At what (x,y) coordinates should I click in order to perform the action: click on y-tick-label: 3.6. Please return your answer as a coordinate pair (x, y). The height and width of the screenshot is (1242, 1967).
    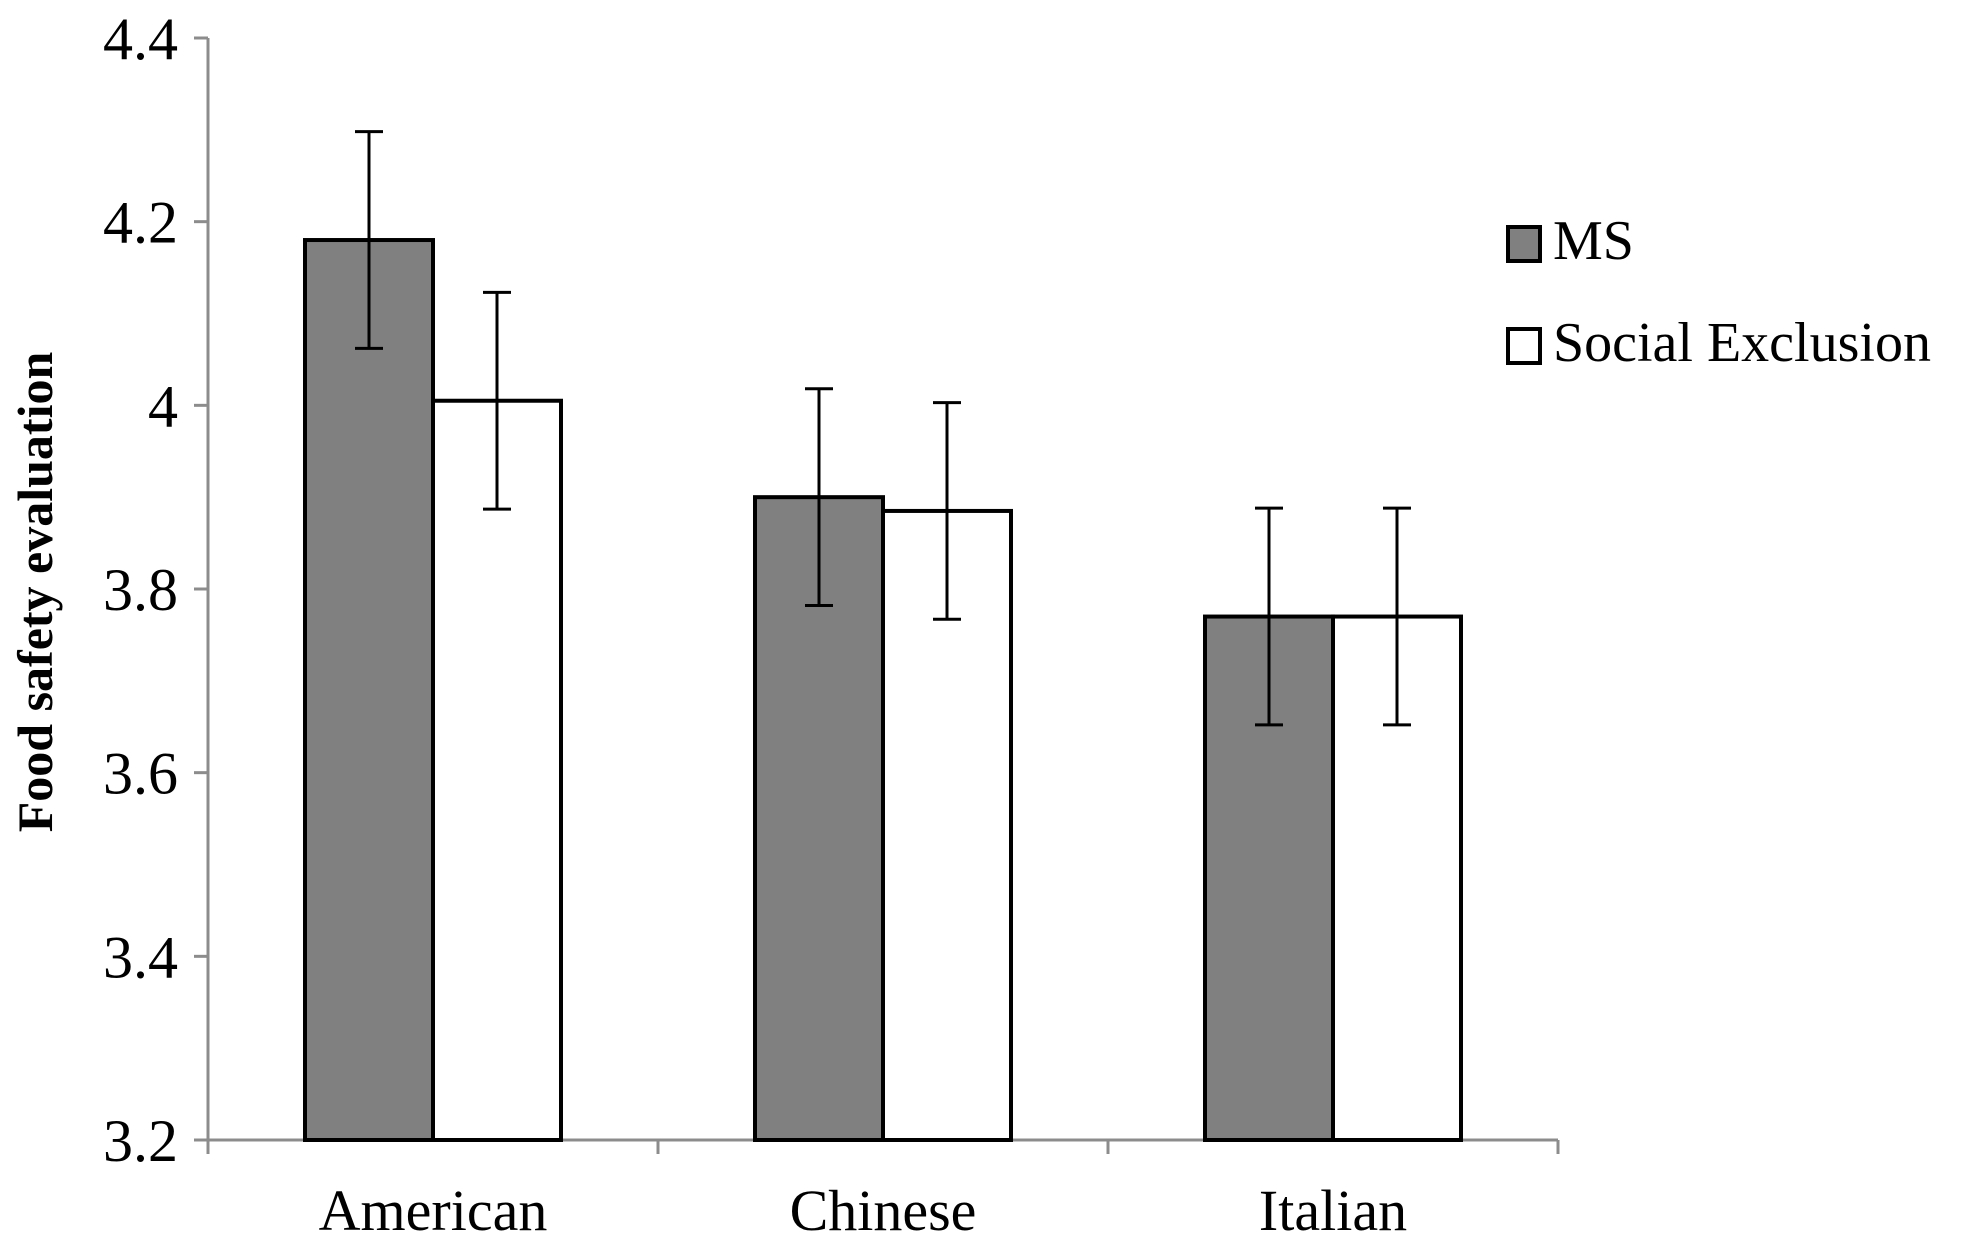
    Looking at the image, I should click on (140, 774).